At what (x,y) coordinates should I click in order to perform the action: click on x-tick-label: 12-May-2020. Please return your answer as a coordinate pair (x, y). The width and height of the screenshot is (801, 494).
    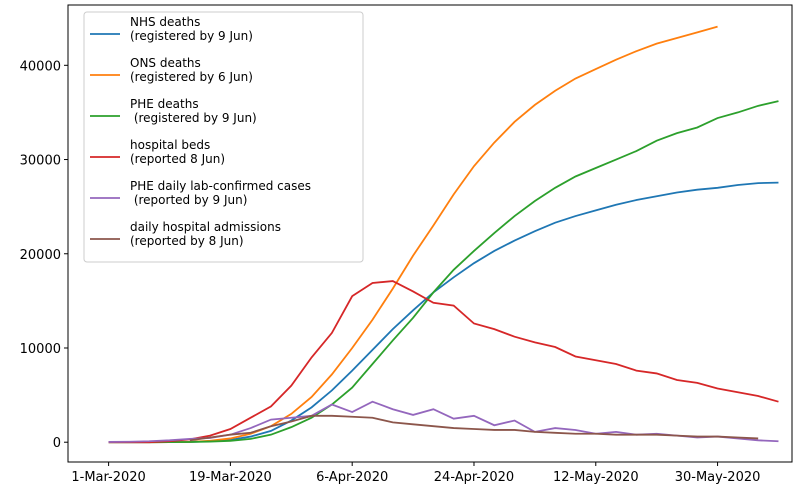
    Looking at the image, I should click on (596, 477).